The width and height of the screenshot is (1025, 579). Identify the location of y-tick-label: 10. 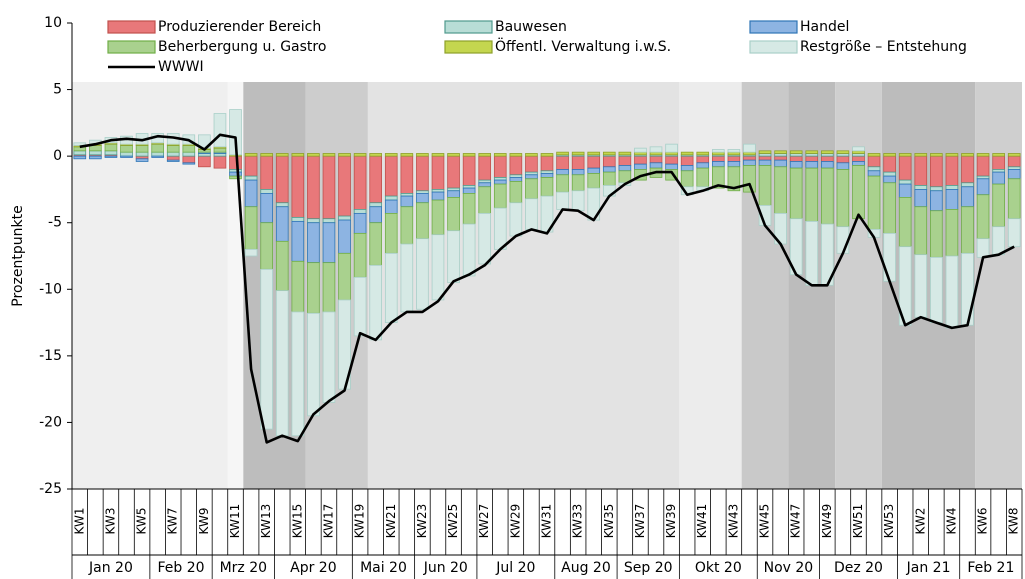
(53, 23).